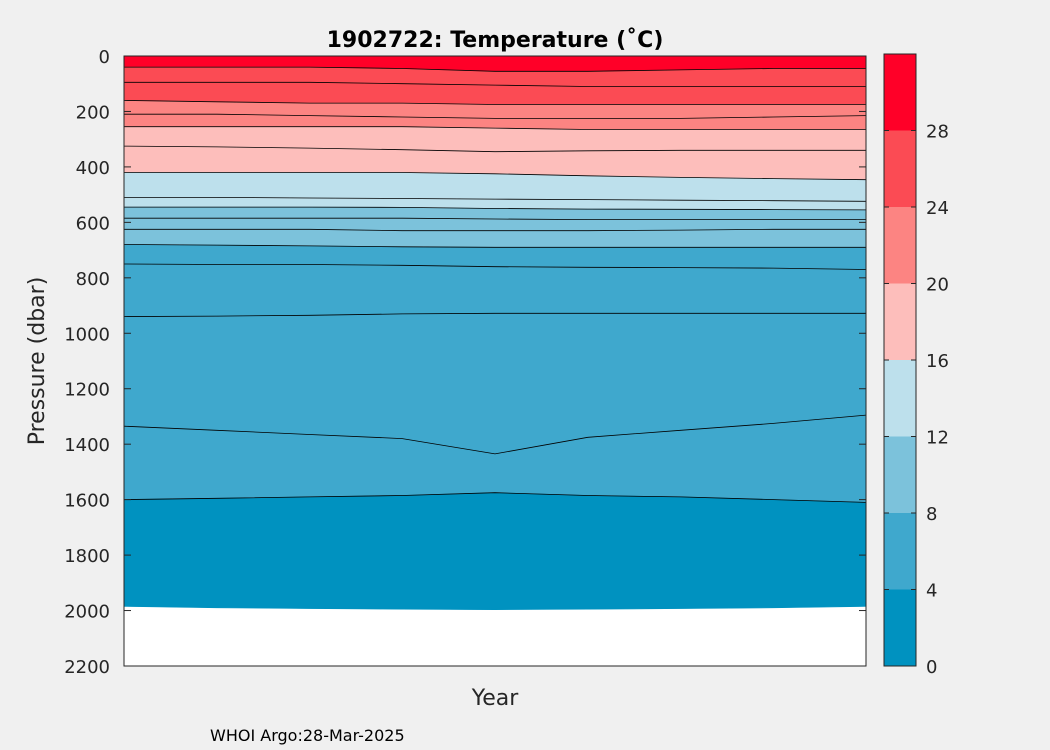 Image resolution: width=1050 pixels, height=750 pixels. What do you see at coordinates (87, 612) in the screenshot?
I see `y-tick-label: 2000` at bounding box center [87, 612].